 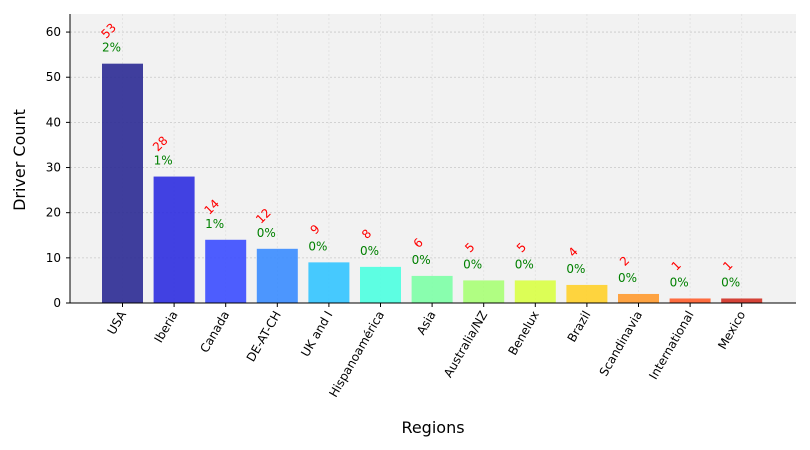 What do you see at coordinates (53, 258) in the screenshot?
I see `y-tick-label: 10` at bounding box center [53, 258].